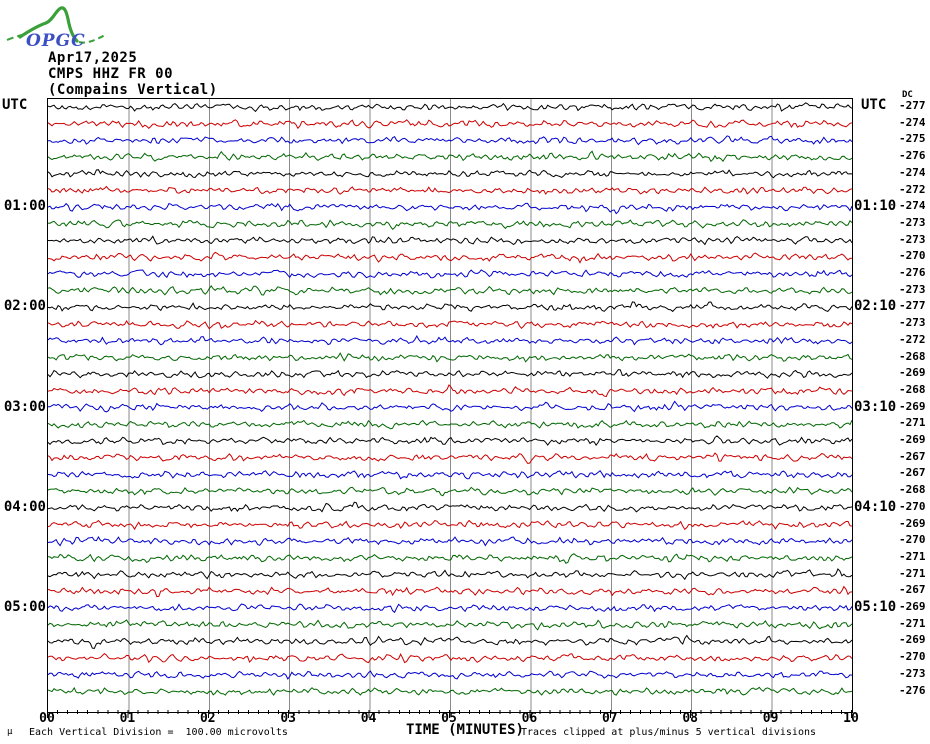 Image resolution: width=930 pixels, height=744 pixels. Describe the element at coordinates (464, 730) in the screenshot. I see `x-axis-title: TIME (MINUTES)` at that location.